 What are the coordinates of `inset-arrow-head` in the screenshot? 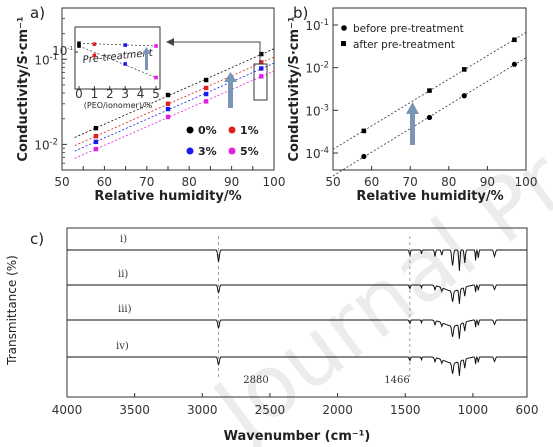 It's located at (146, 50).